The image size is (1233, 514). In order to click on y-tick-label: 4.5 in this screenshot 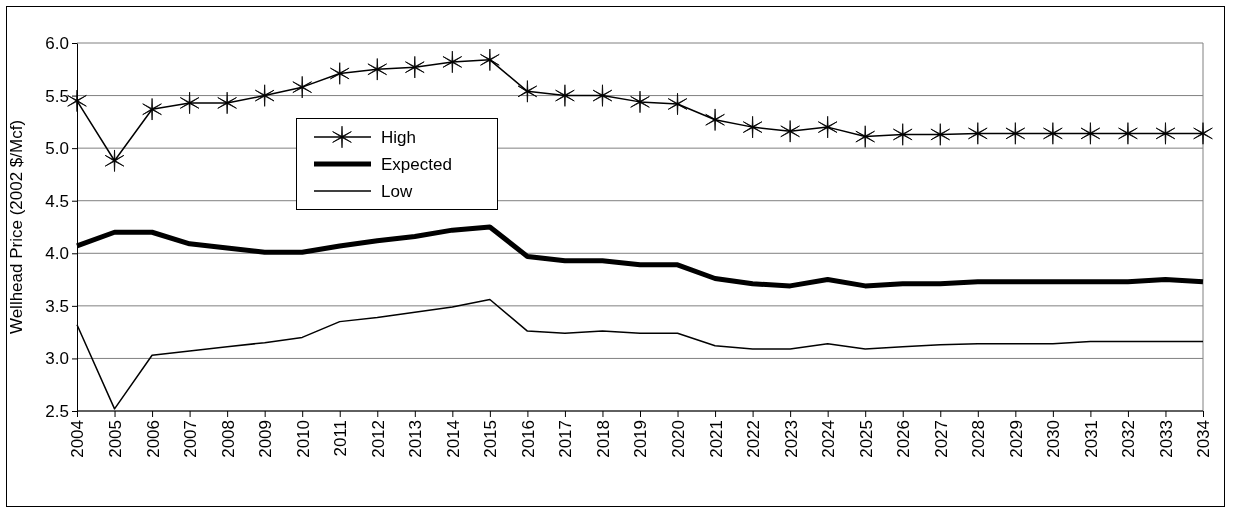, I will do `click(57, 201)`.